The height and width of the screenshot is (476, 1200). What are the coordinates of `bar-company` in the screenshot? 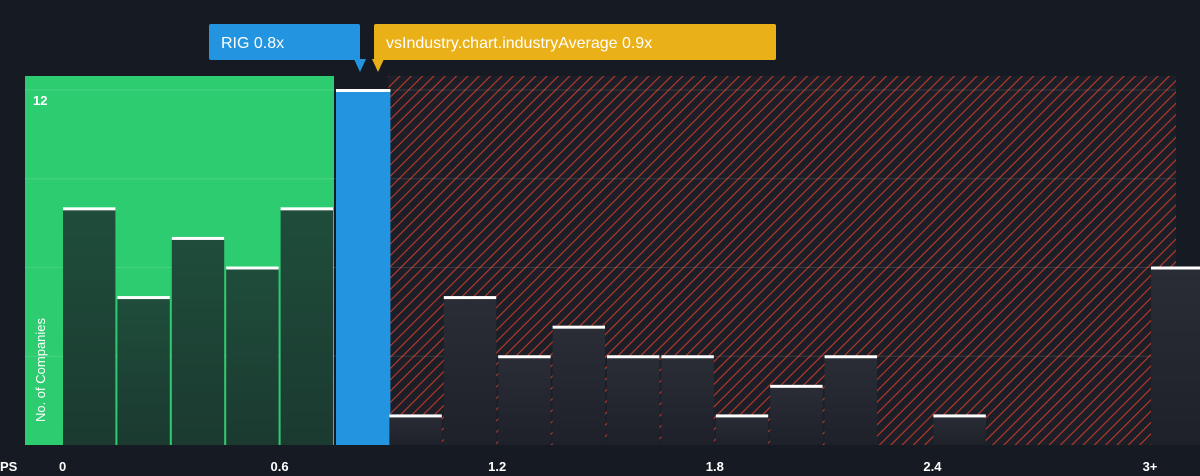 It's located at (363, 267).